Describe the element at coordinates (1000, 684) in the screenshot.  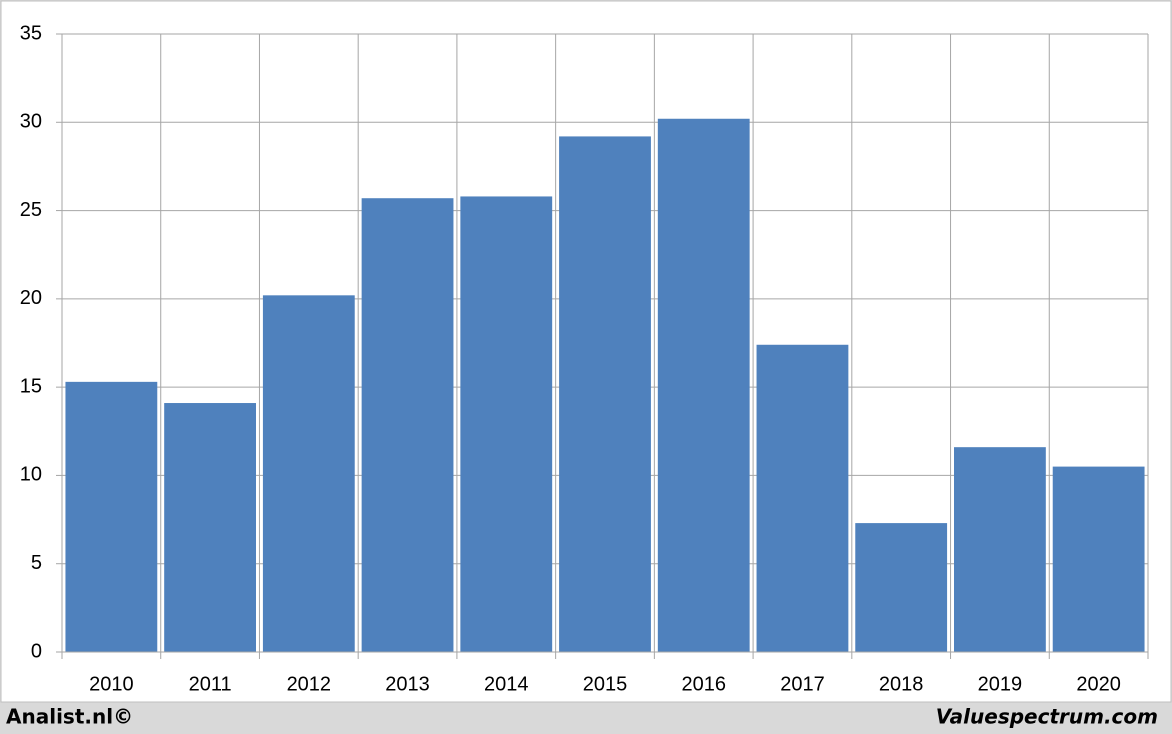
I see `x-tick-label: 2019` at that location.